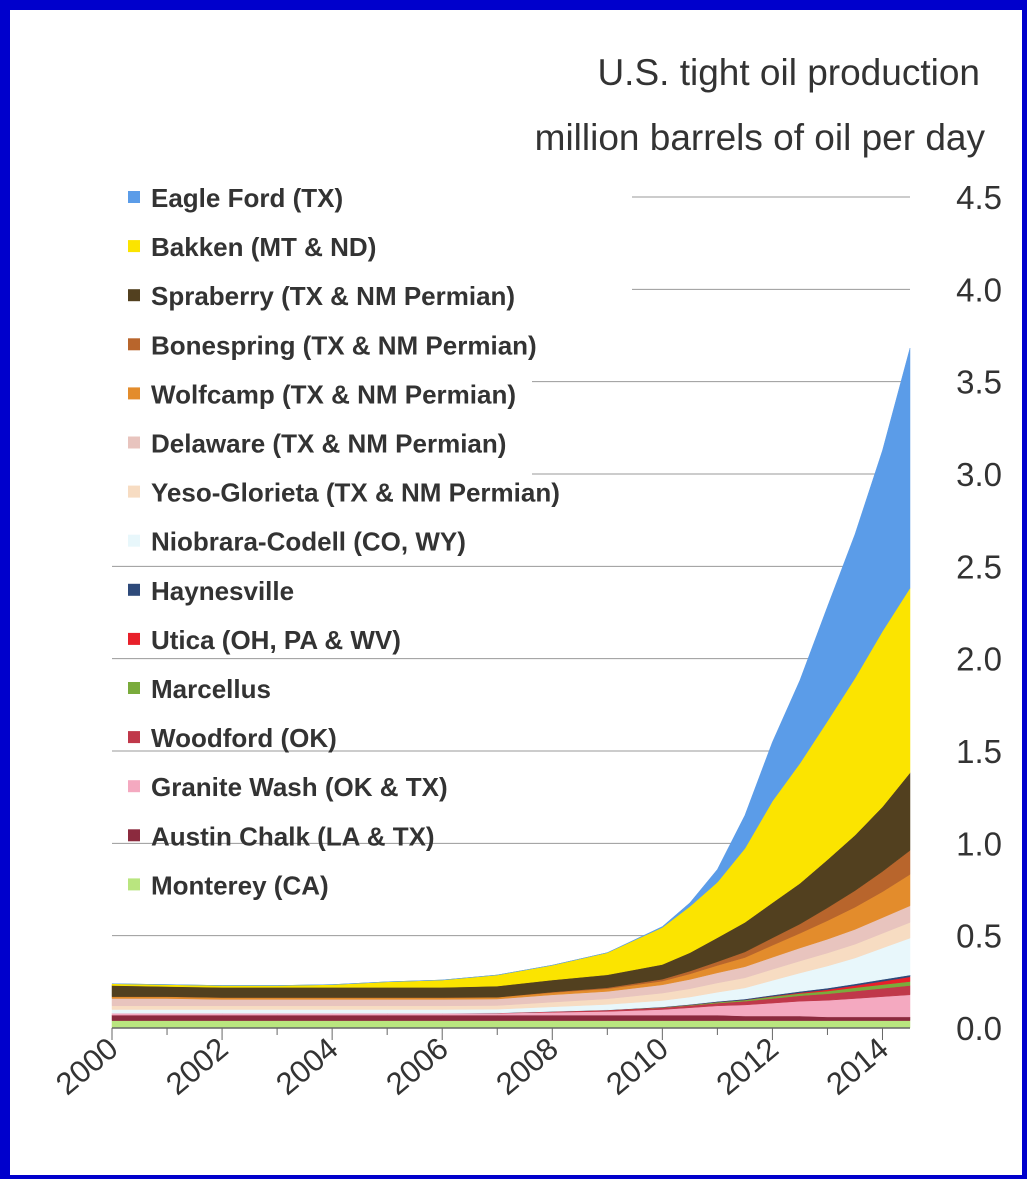 The image size is (1027, 1179). I want to click on legend-label: Yeso-Glorieta (TX & NM Permian), so click(355, 493).